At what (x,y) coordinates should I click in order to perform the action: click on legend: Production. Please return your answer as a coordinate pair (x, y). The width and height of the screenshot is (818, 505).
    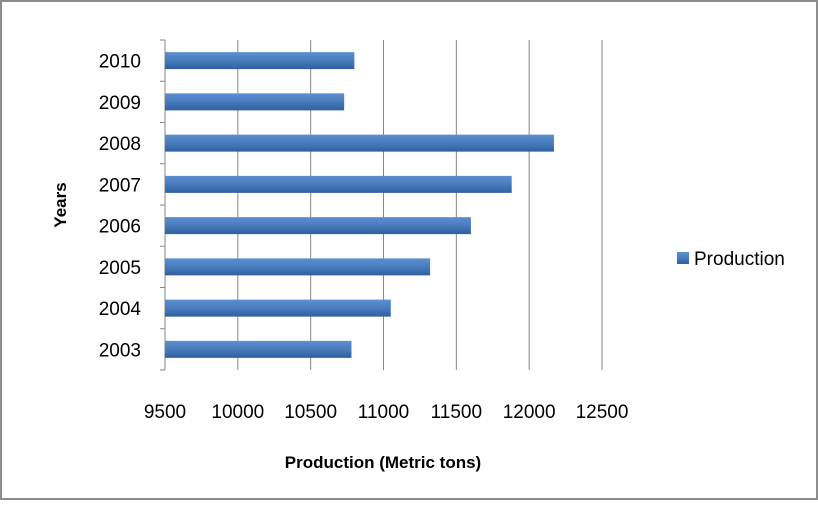
    Looking at the image, I should click on (731, 259).